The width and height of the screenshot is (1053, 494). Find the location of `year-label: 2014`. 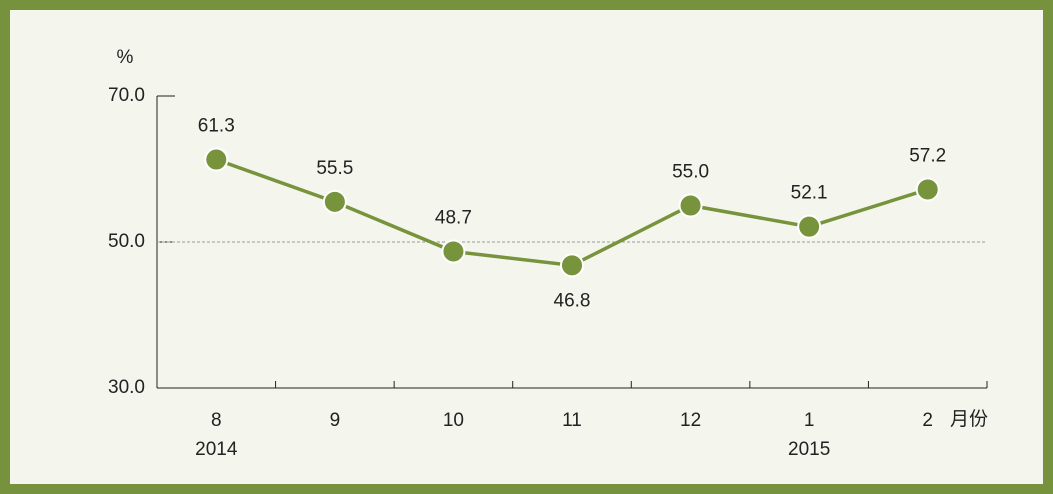

year-label: 2014 is located at coordinates (216, 449).